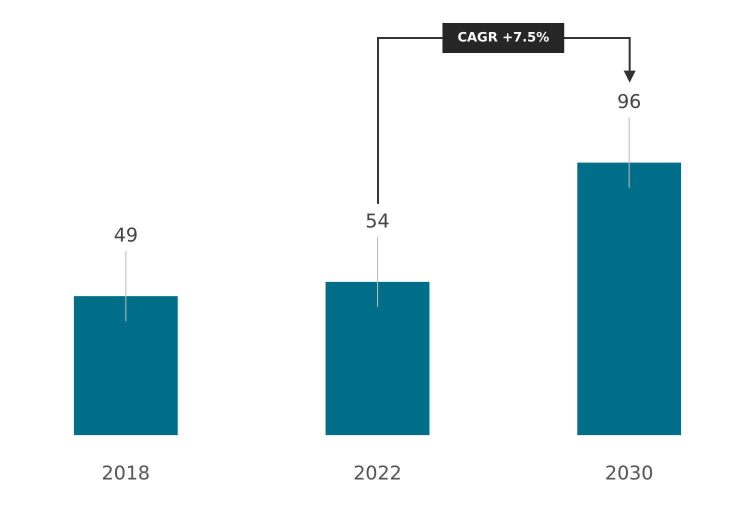 This screenshot has height=514, width=755. Describe the element at coordinates (503, 38) in the screenshot. I see `text: CAGR +7.5%` at that location.